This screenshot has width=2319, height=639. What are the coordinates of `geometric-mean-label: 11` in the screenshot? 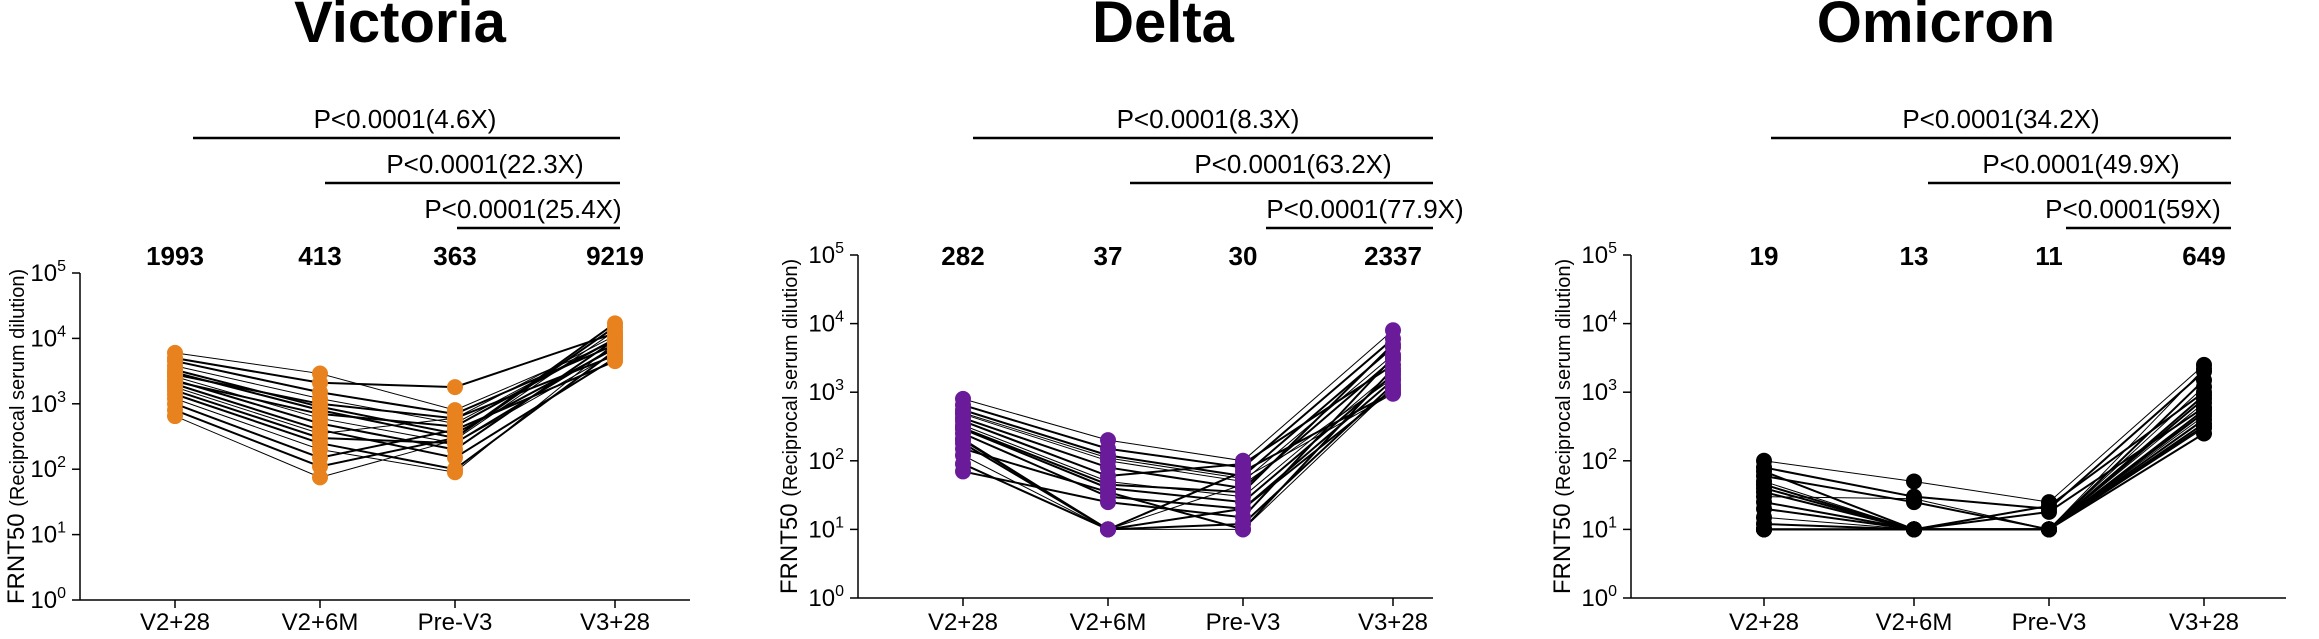 It's located at (2049, 256).